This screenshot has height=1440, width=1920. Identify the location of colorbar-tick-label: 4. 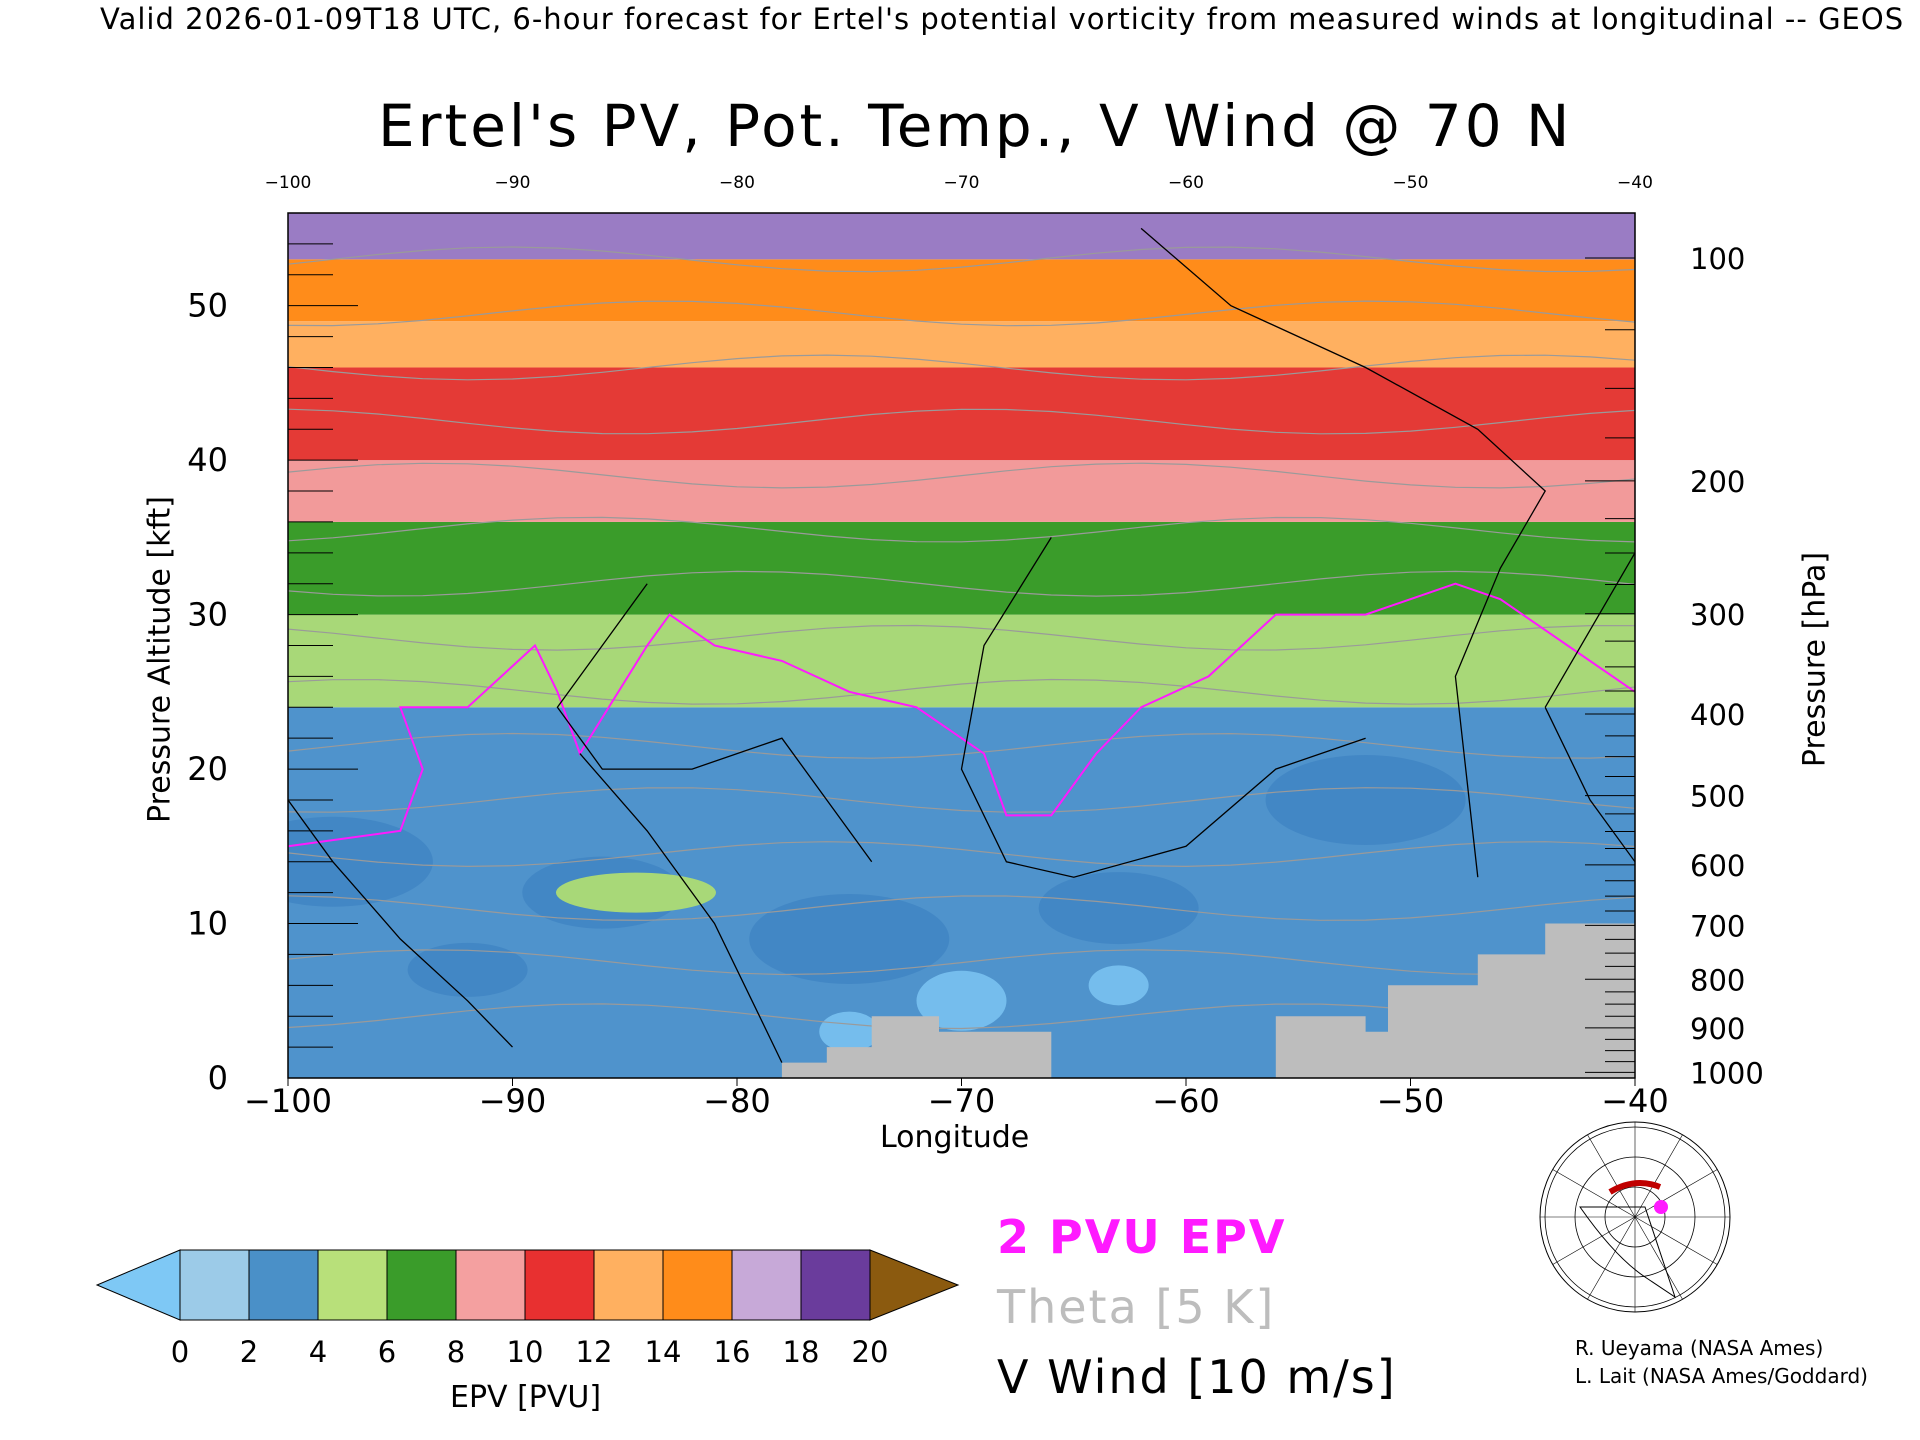
(318, 1352).